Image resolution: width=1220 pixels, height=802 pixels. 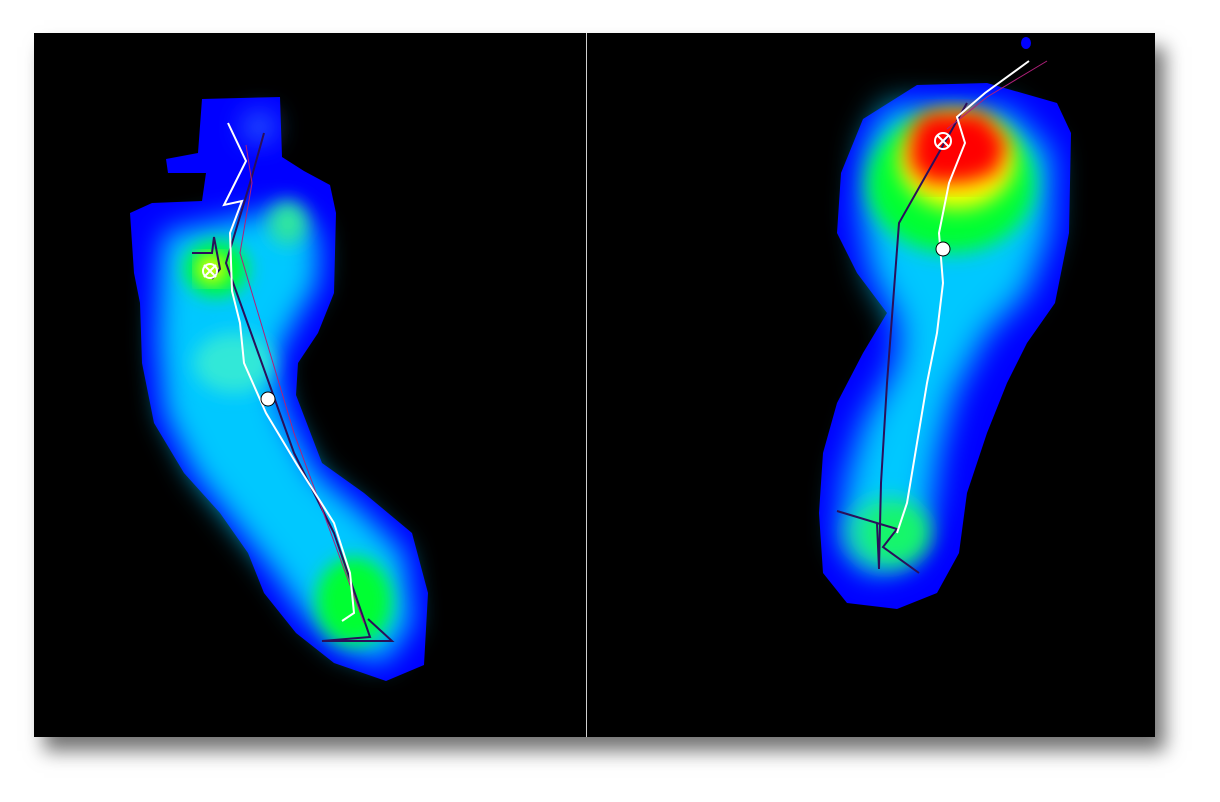 What do you see at coordinates (586, 385) in the screenshot?
I see `panel-divider` at bounding box center [586, 385].